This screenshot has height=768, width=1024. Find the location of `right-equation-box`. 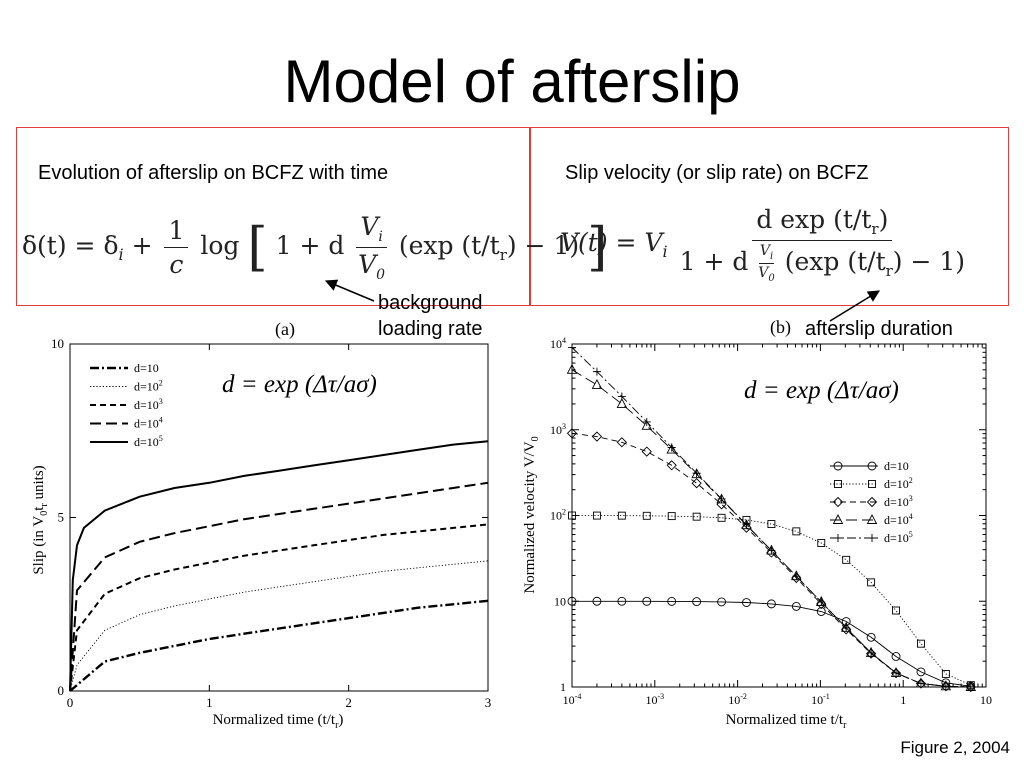

right-equation-box is located at coordinates (769, 216).